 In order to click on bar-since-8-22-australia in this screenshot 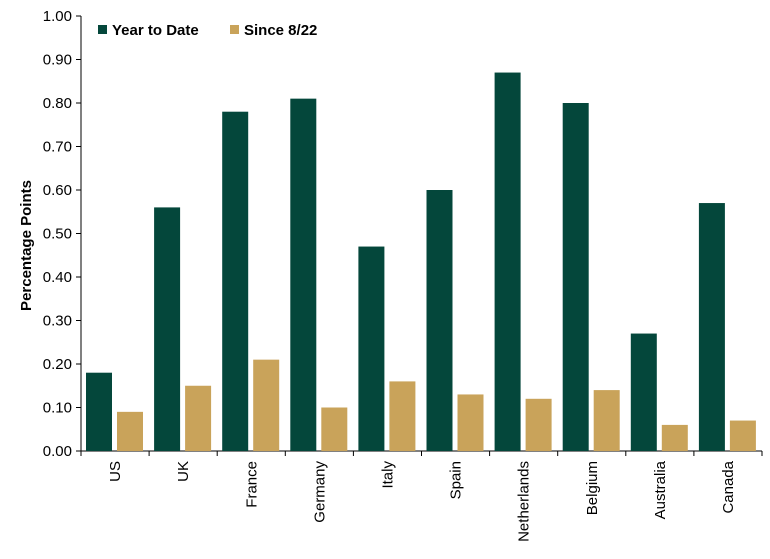, I will do `click(674, 437)`.